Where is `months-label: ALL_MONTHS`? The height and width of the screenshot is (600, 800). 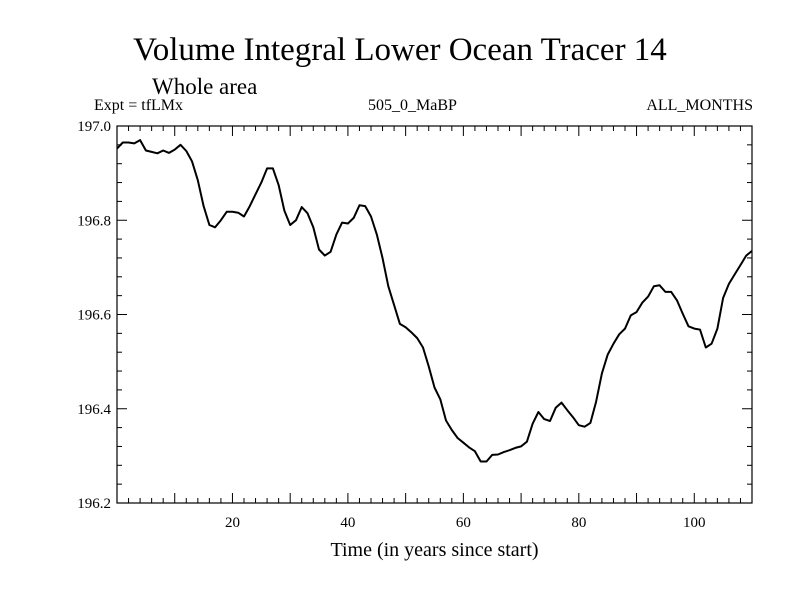 months-label: ALL_MONTHS is located at coordinates (699, 105).